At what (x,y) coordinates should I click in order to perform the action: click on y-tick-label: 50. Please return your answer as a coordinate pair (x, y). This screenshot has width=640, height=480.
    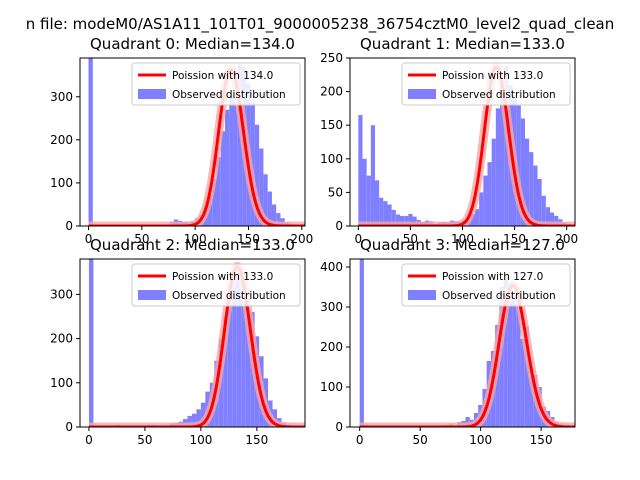
    Looking at the image, I should click on (335, 192).